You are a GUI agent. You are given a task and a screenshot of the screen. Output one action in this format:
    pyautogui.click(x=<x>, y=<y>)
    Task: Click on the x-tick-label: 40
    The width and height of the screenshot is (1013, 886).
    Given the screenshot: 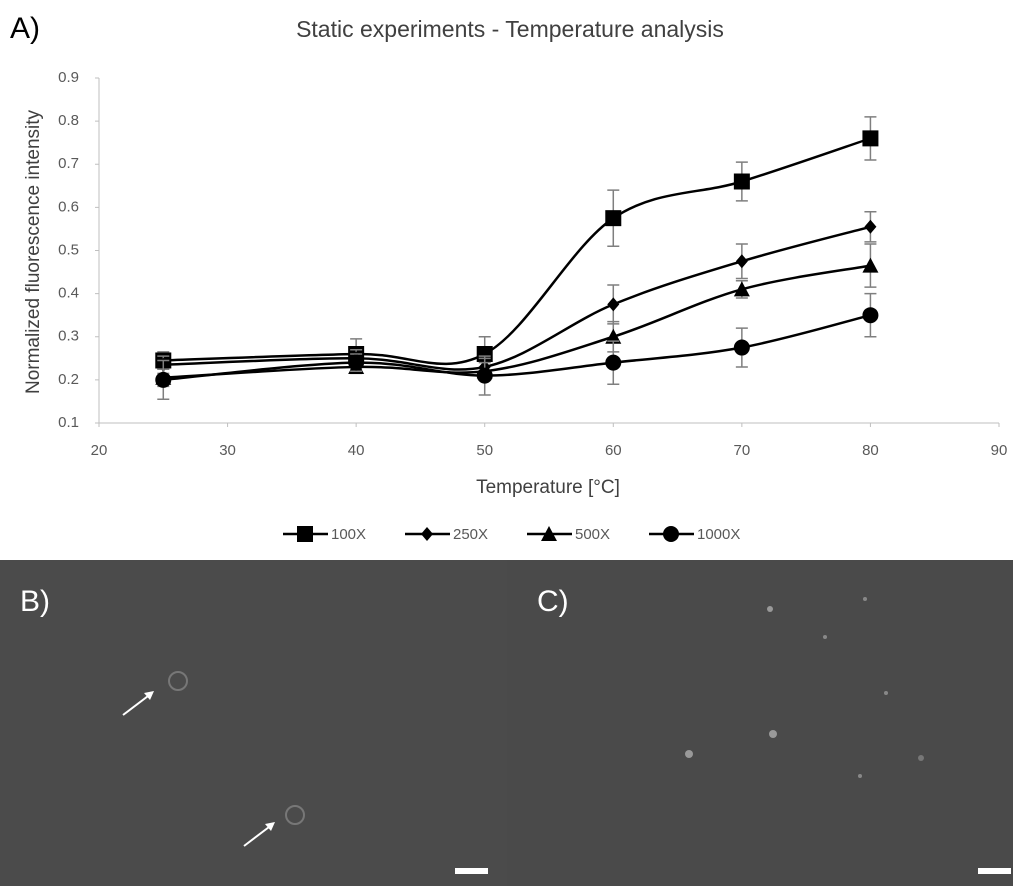 What is the action you would take?
    pyautogui.click(x=356, y=450)
    